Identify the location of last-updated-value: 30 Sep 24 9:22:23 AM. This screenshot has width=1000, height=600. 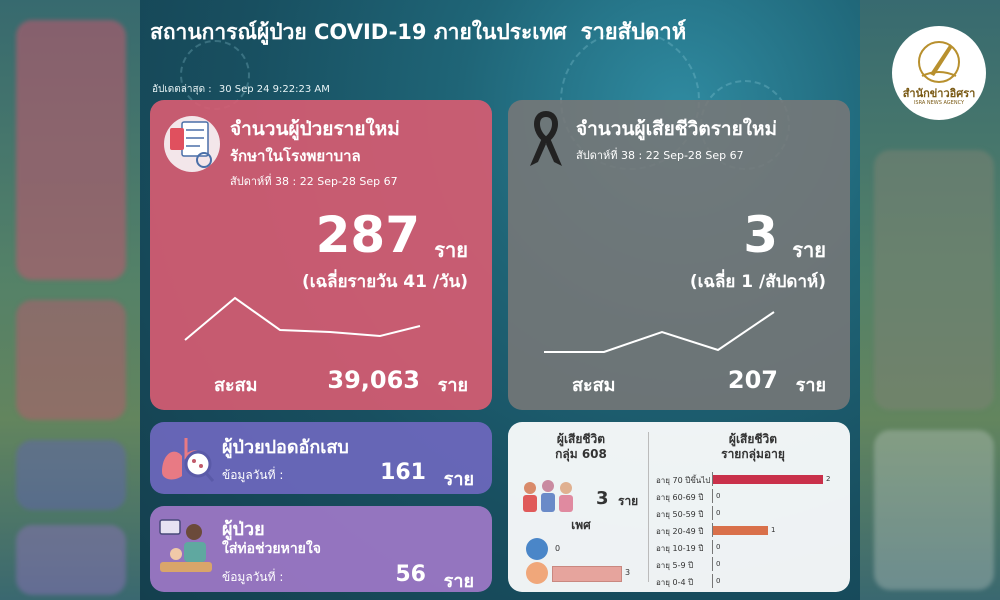
(274, 89).